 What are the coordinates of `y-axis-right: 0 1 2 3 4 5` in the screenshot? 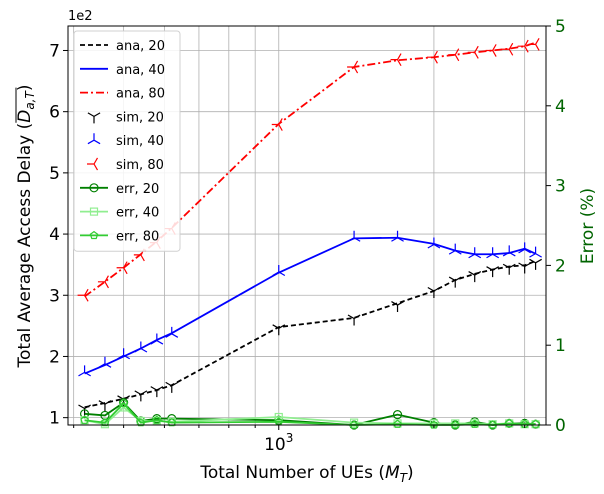 It's located at (556, 226).